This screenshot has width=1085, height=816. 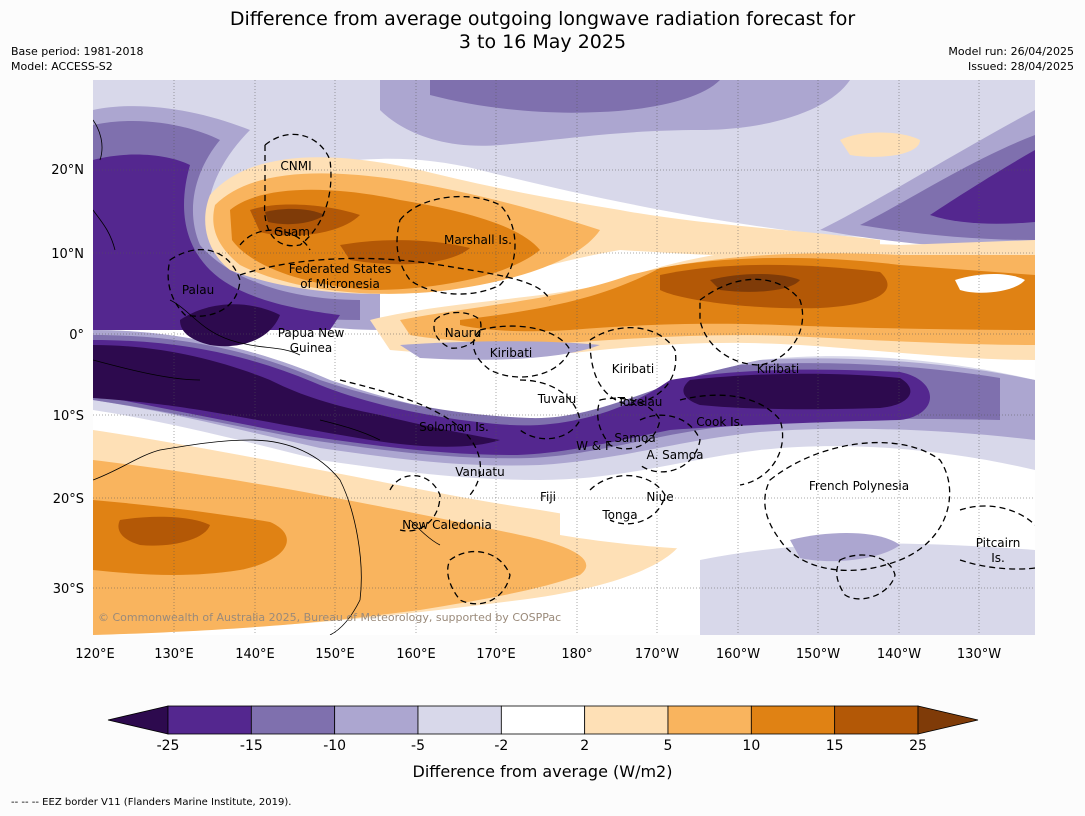 What do you see at coordinates (138, 720) in the screenshot?
I see `colorbar-extend-low` at bounding box center [138, 720].